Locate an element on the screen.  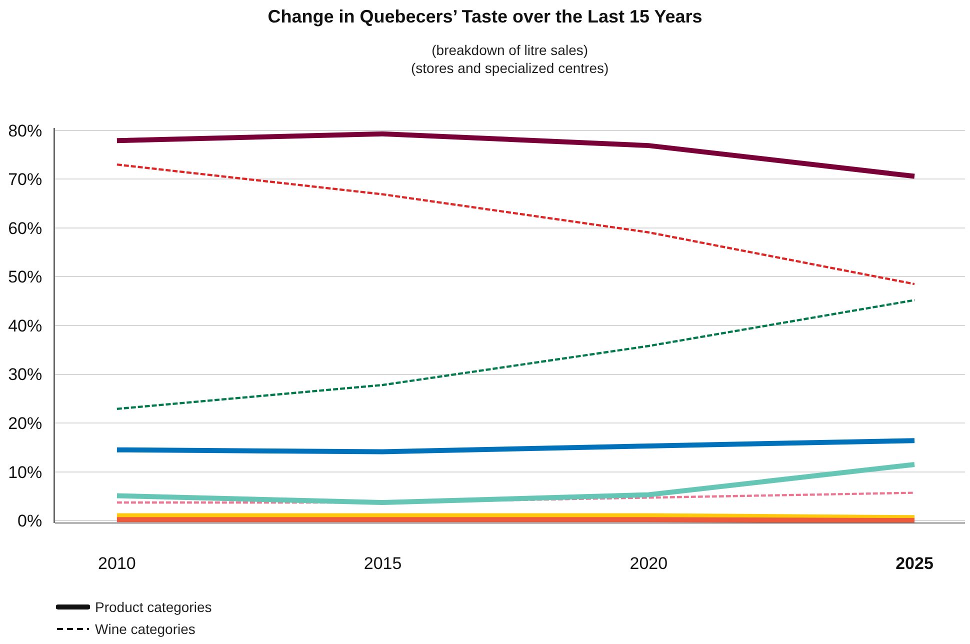
line-series is located at coordinates (516, 354).